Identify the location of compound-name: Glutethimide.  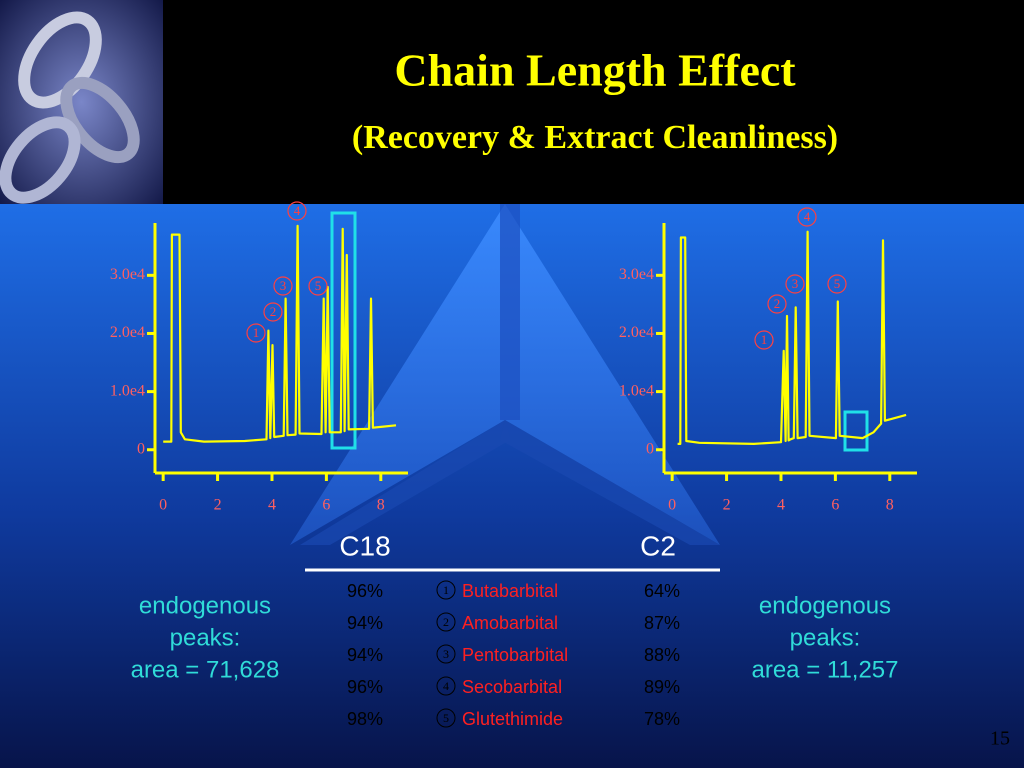
(512, 719).